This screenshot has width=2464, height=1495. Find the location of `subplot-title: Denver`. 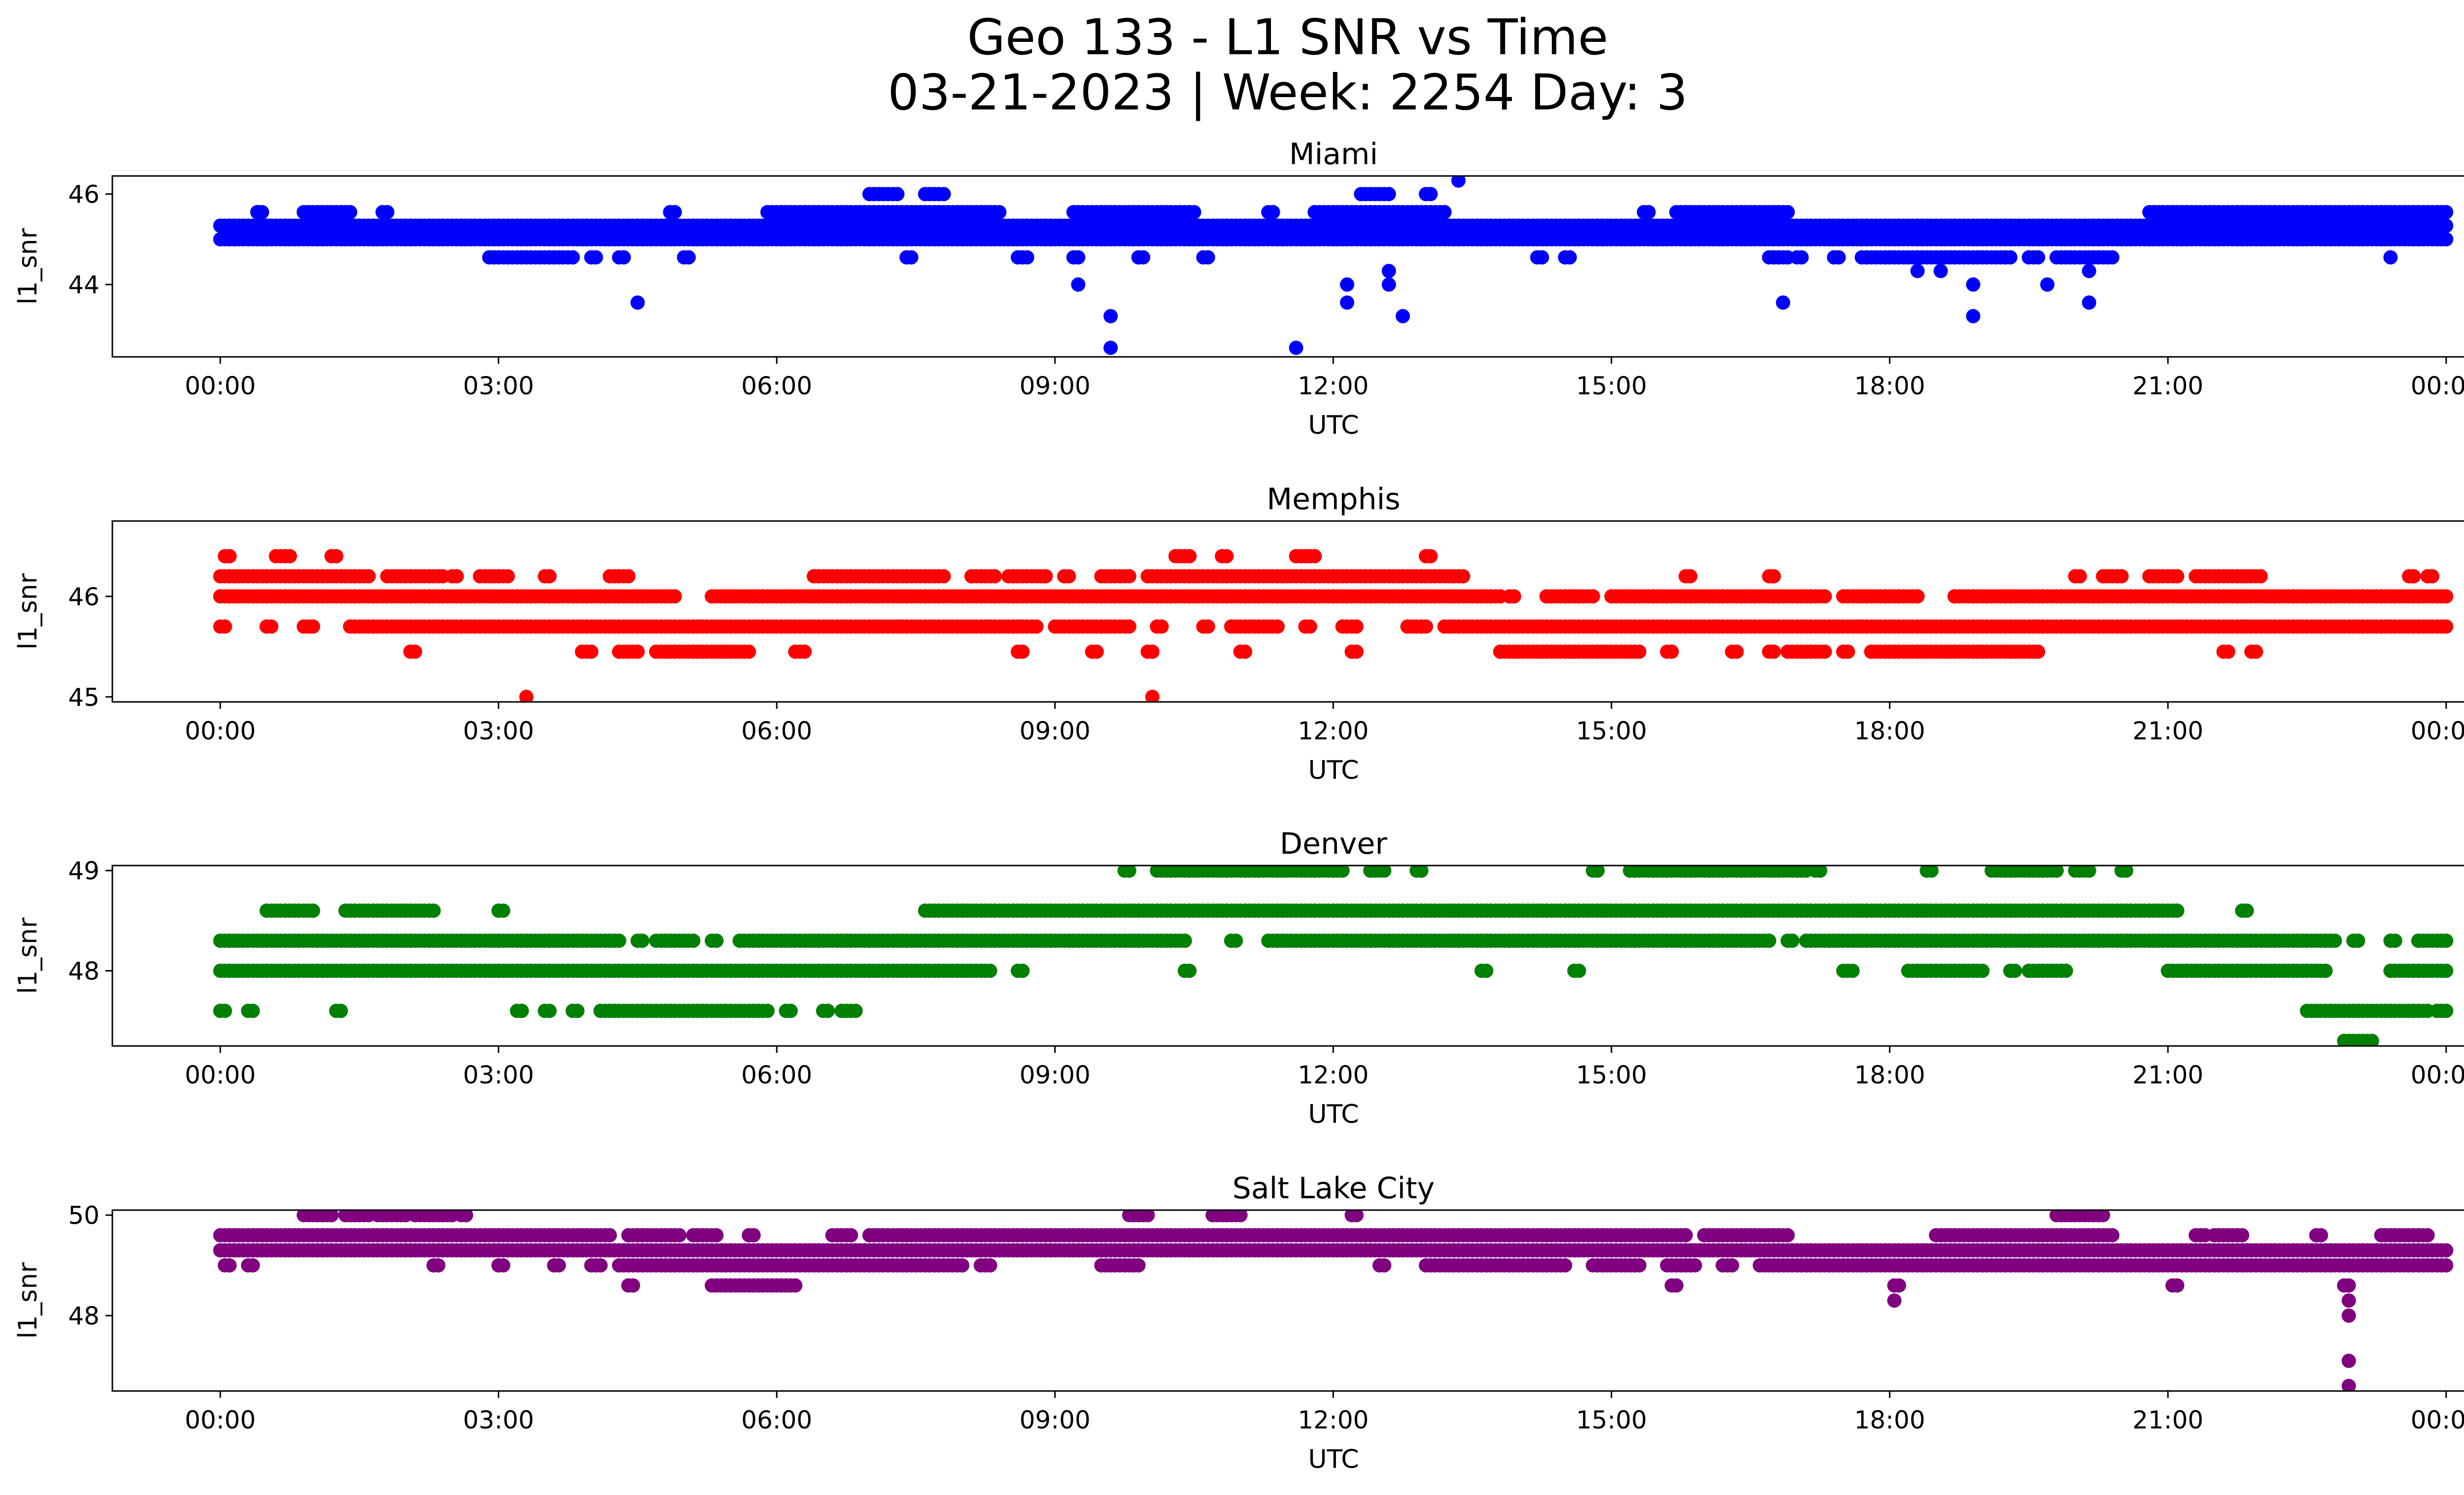

subplot-title: Denver is located at coordinates (1334, 844).